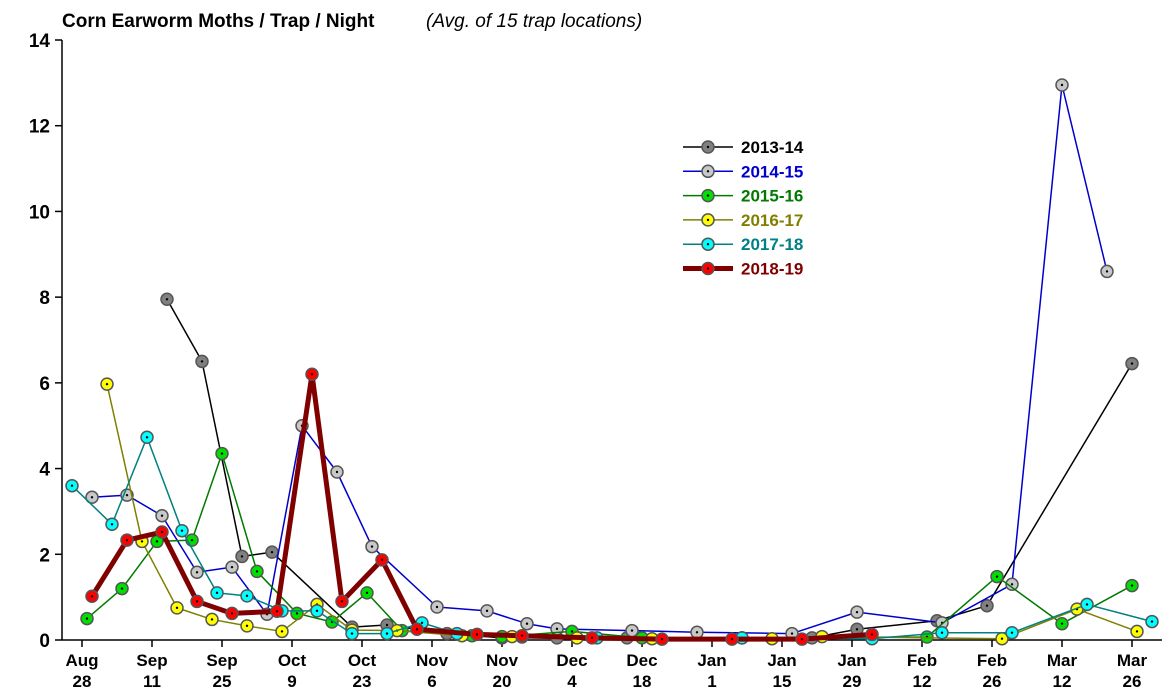 This screenshot has height=699, width=1169. I want to click on x-tick-label: Feb 26, so click(992, 671).